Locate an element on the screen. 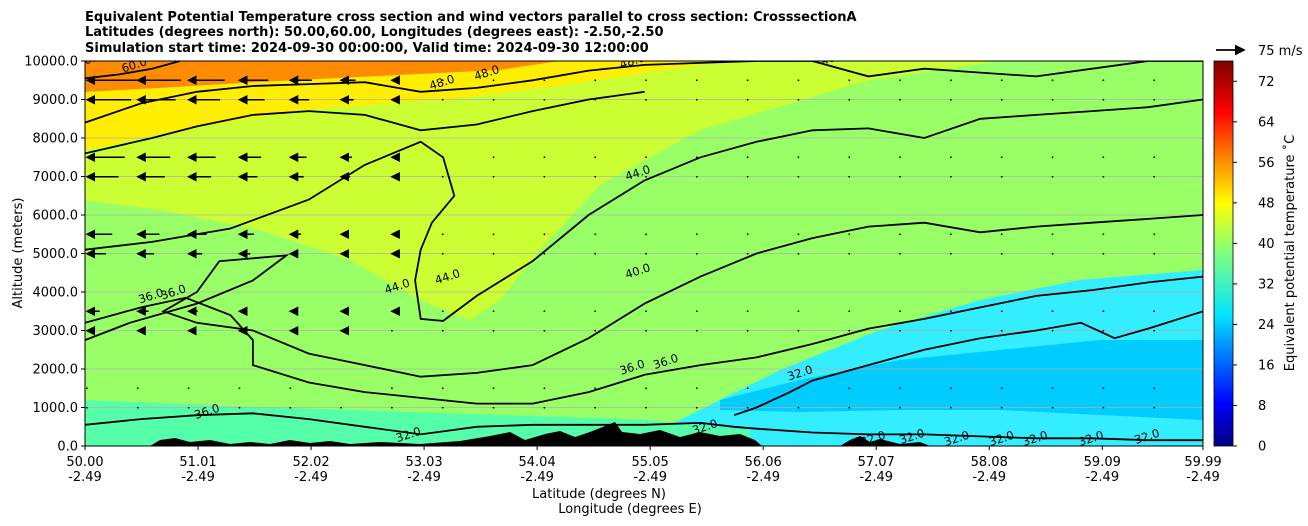 This screenshot has height=526, width=1308. x-tick-label-lat: 52.02 is located at coordinates (310, 462).